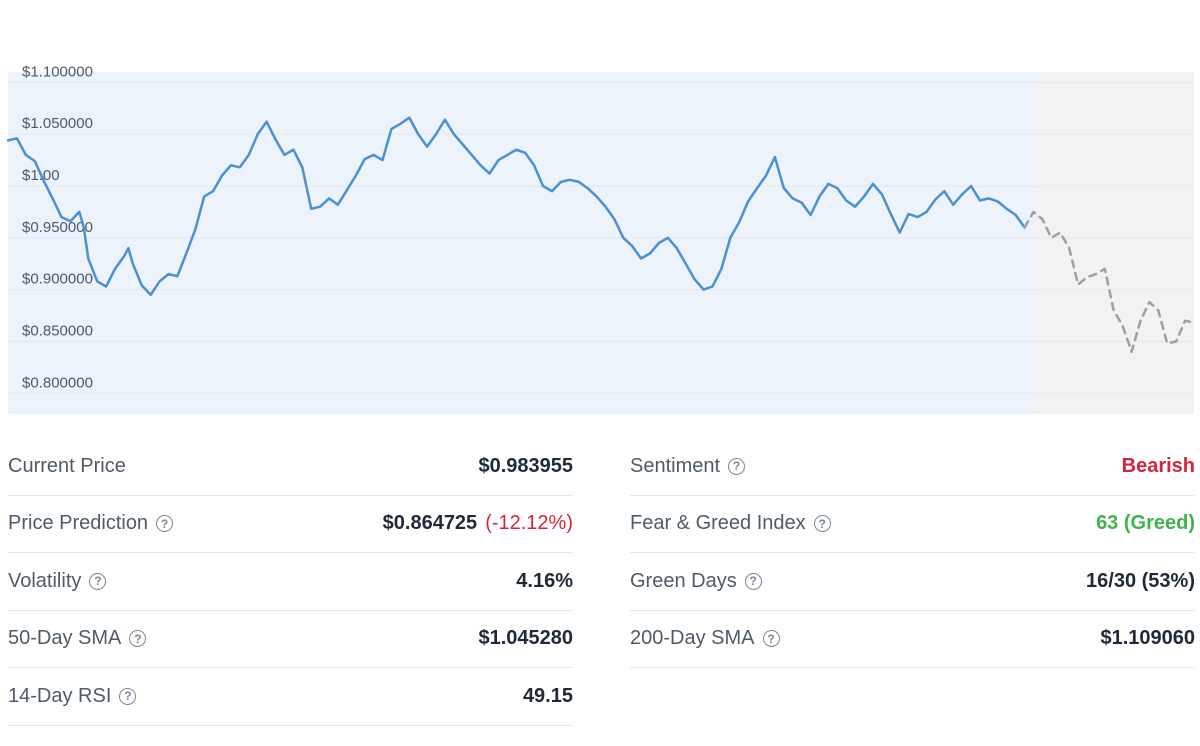  What do you see at coordinates (430, 523) in the screenshot?
I see `stat-value-text: $0.864725` at bounding box center [430, 523].